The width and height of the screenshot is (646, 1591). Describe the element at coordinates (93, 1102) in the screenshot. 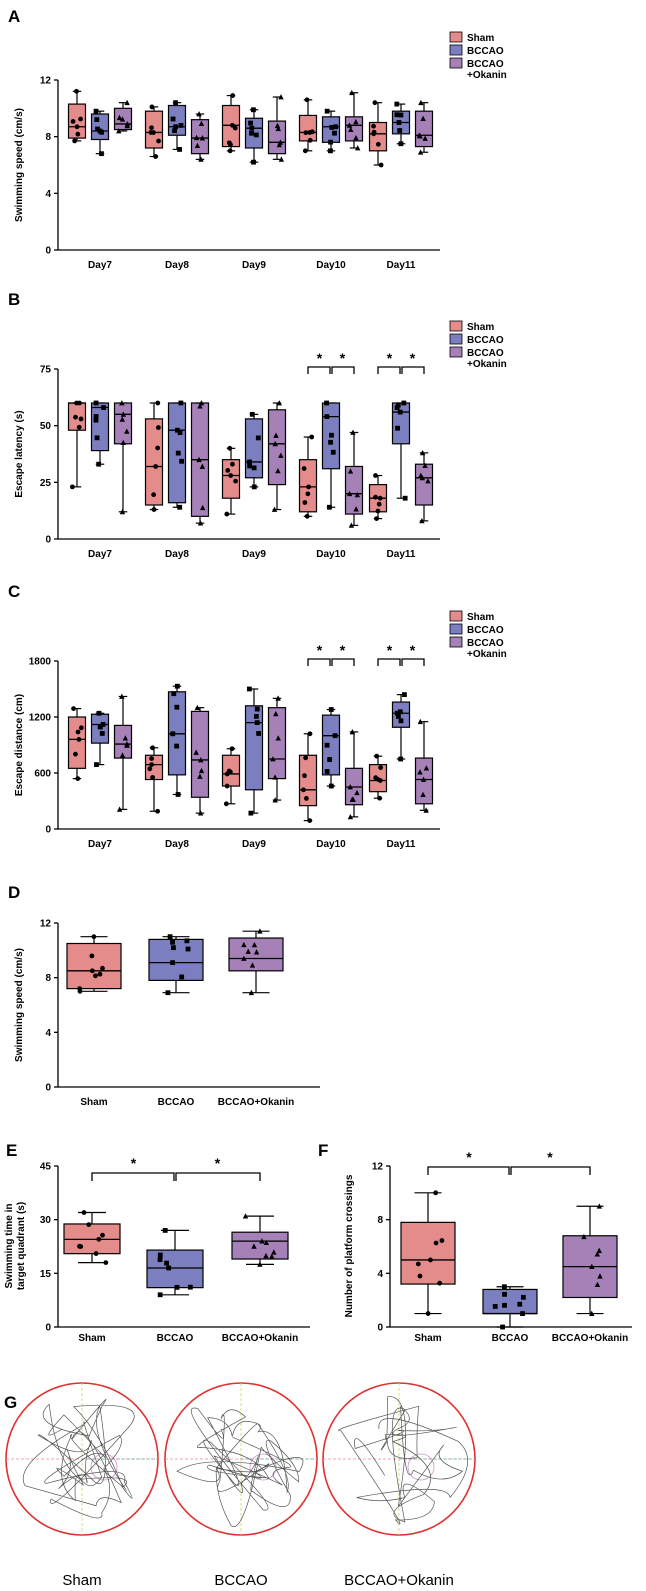

I see `x-tick-label: Sham` at that location.